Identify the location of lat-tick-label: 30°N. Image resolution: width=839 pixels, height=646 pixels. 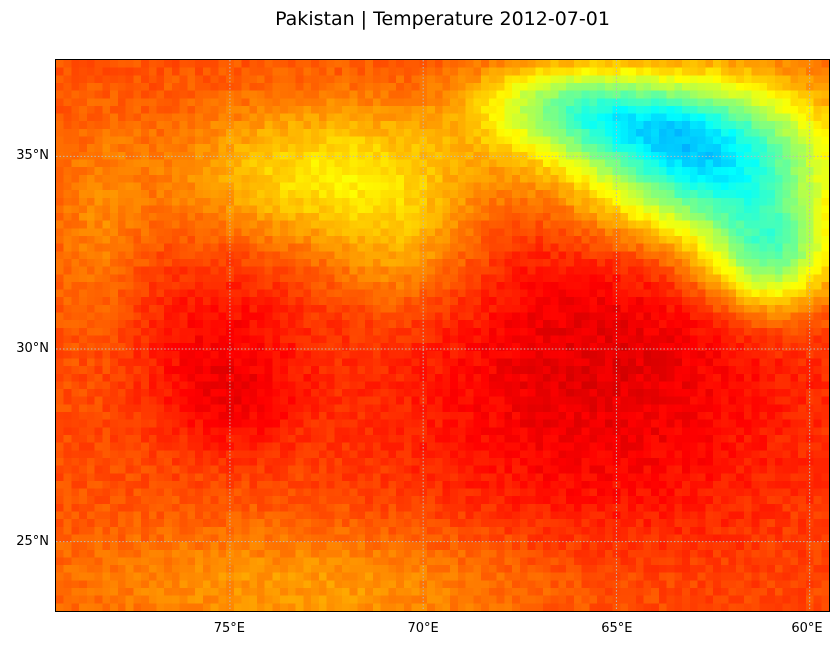
(32, 349).